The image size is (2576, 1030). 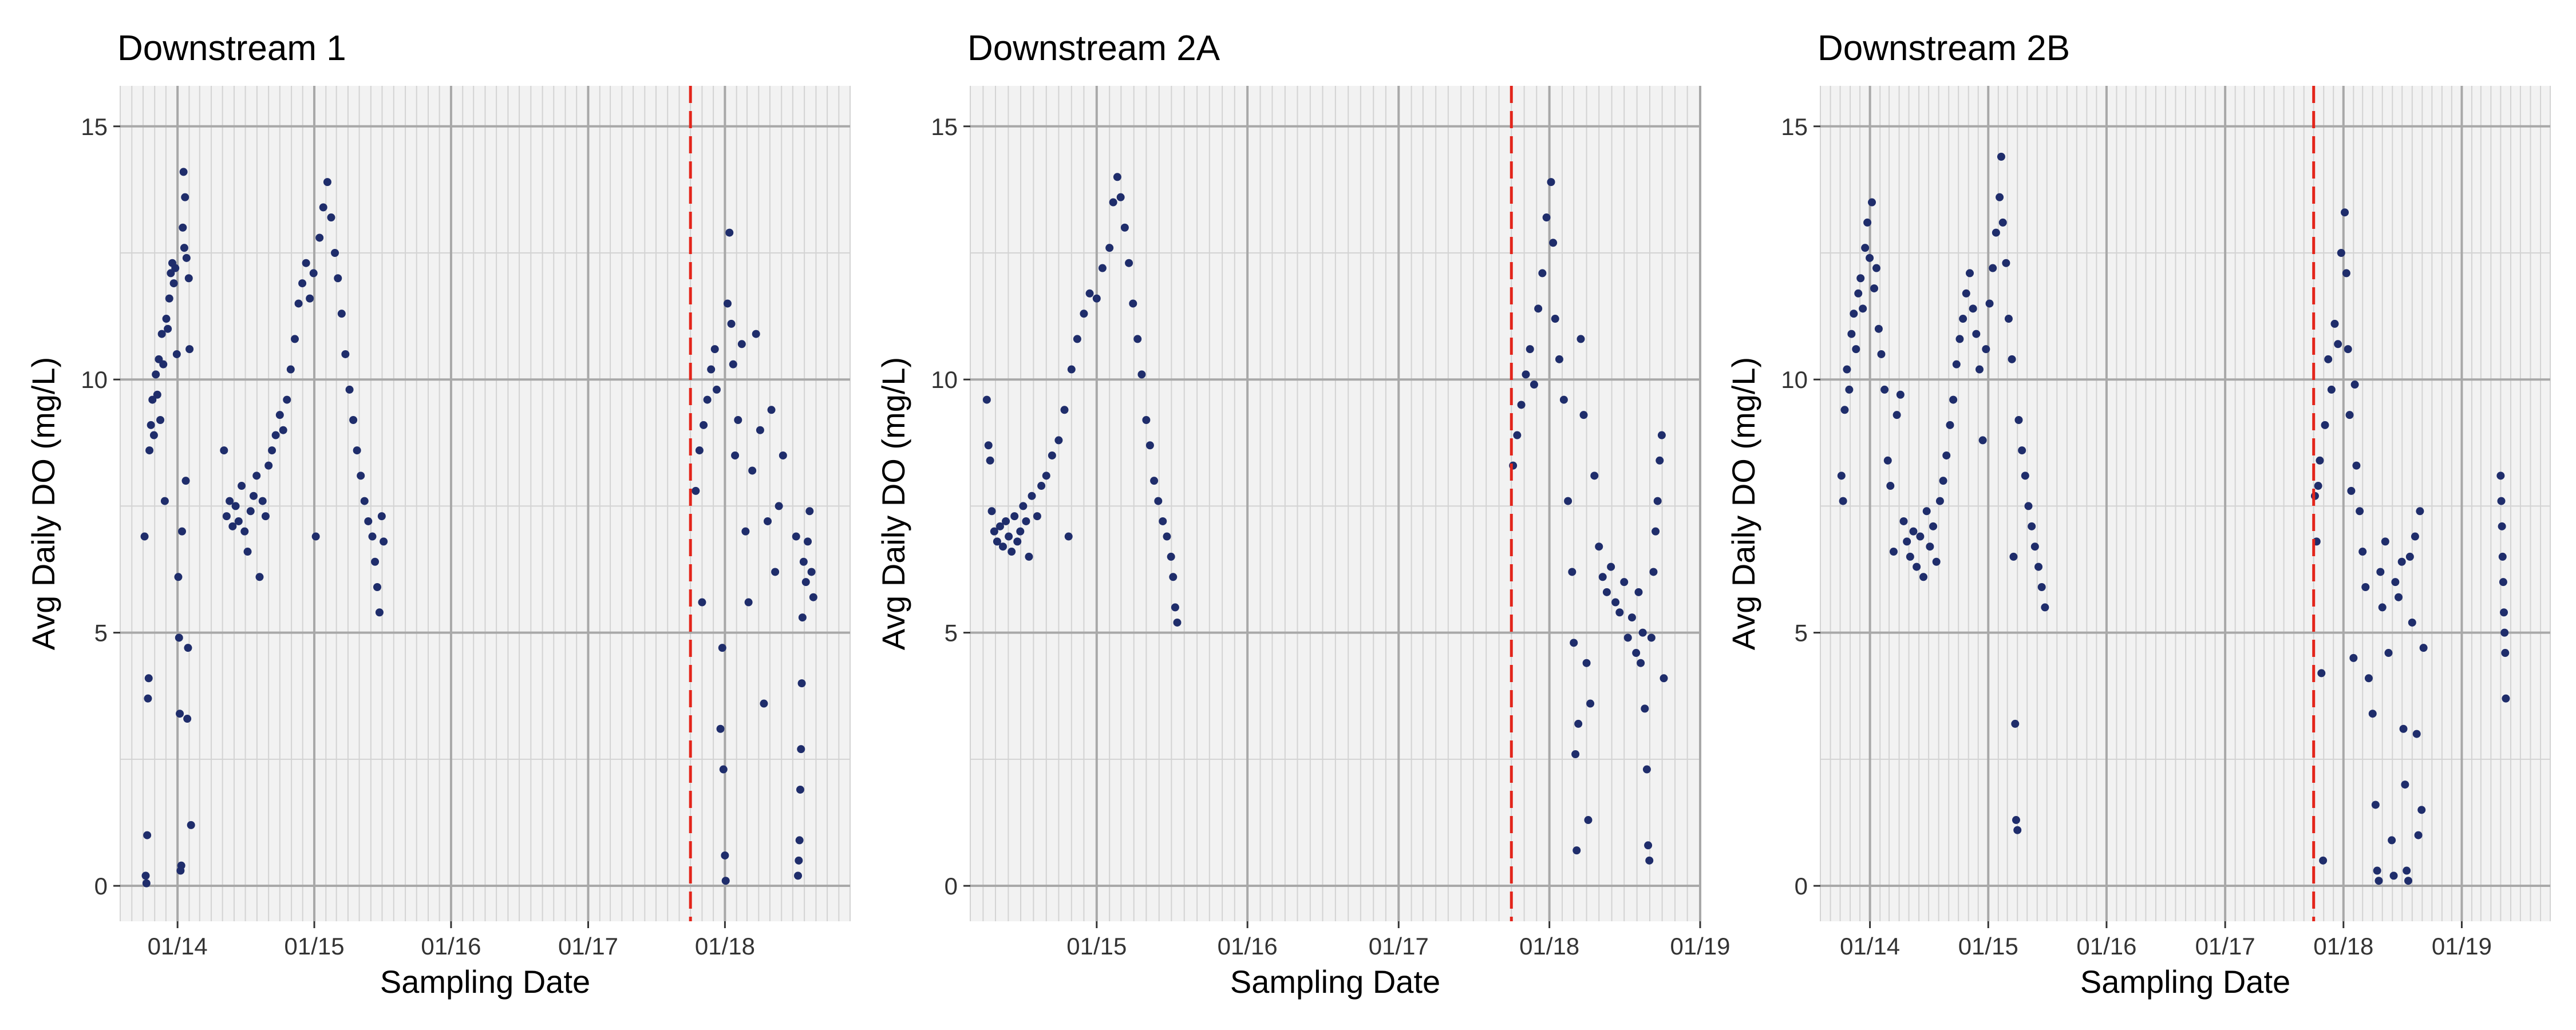 I want to click on x-tick-label: 01/18, so click(x=1549, y=946).